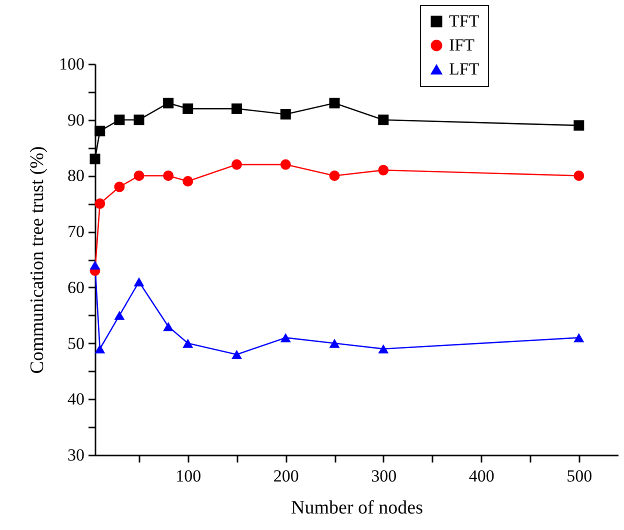 Image resolution: width=624 pixels, height=530 pixels. I want to click on x-axis-title: Number of nodes, so click(357, 508).